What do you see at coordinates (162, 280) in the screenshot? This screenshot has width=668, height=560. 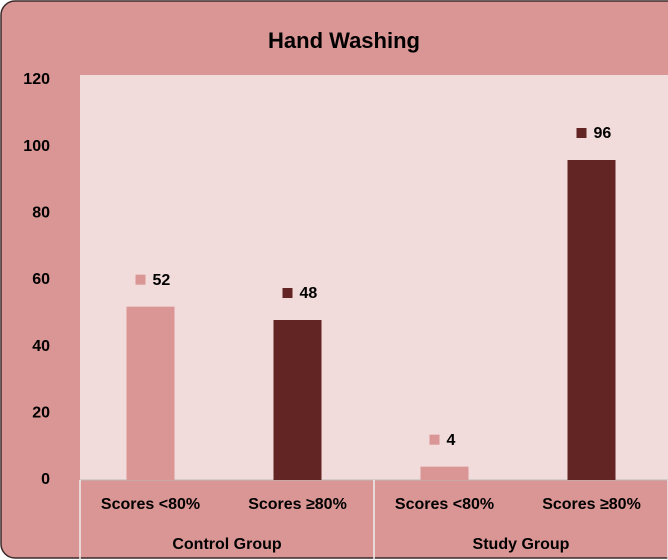 I see `data-label: 52` at bounding box center [162, 280].